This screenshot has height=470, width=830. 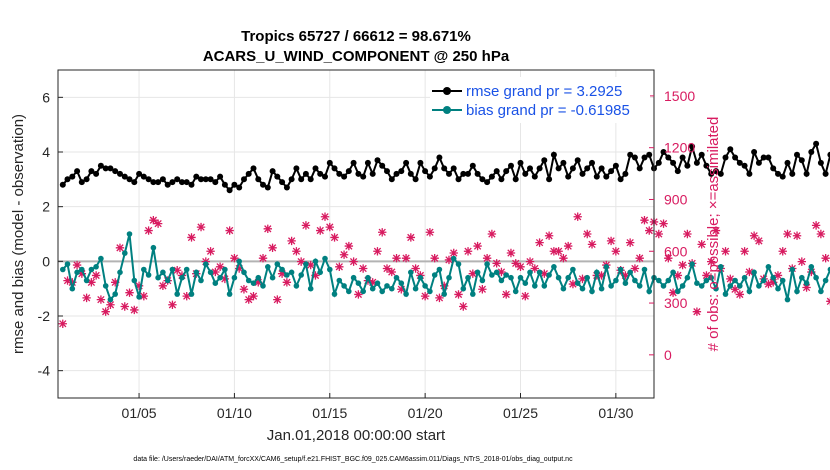 What do you see at coordinates (139, 413) in the screenshot?
I see `x-tick-label: 01/05` at bounding box center [139, 413].